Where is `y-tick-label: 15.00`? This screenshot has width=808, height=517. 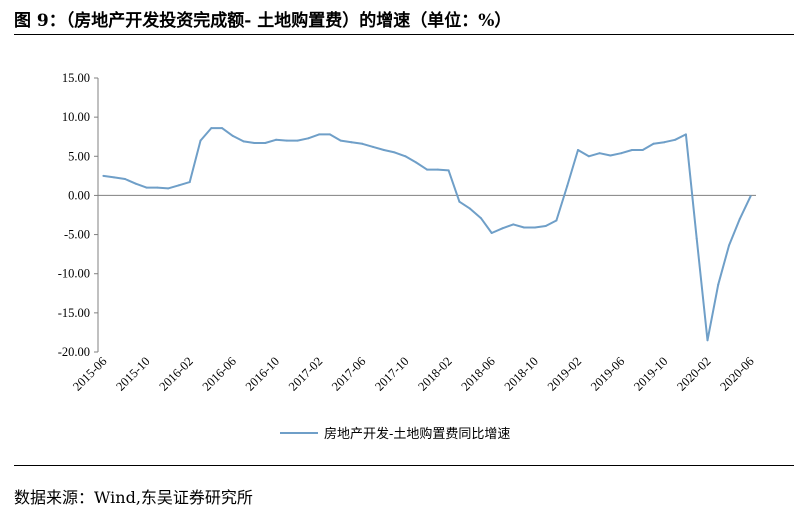
y-tick-label: 15.00 is located at coordinates (76, 78).